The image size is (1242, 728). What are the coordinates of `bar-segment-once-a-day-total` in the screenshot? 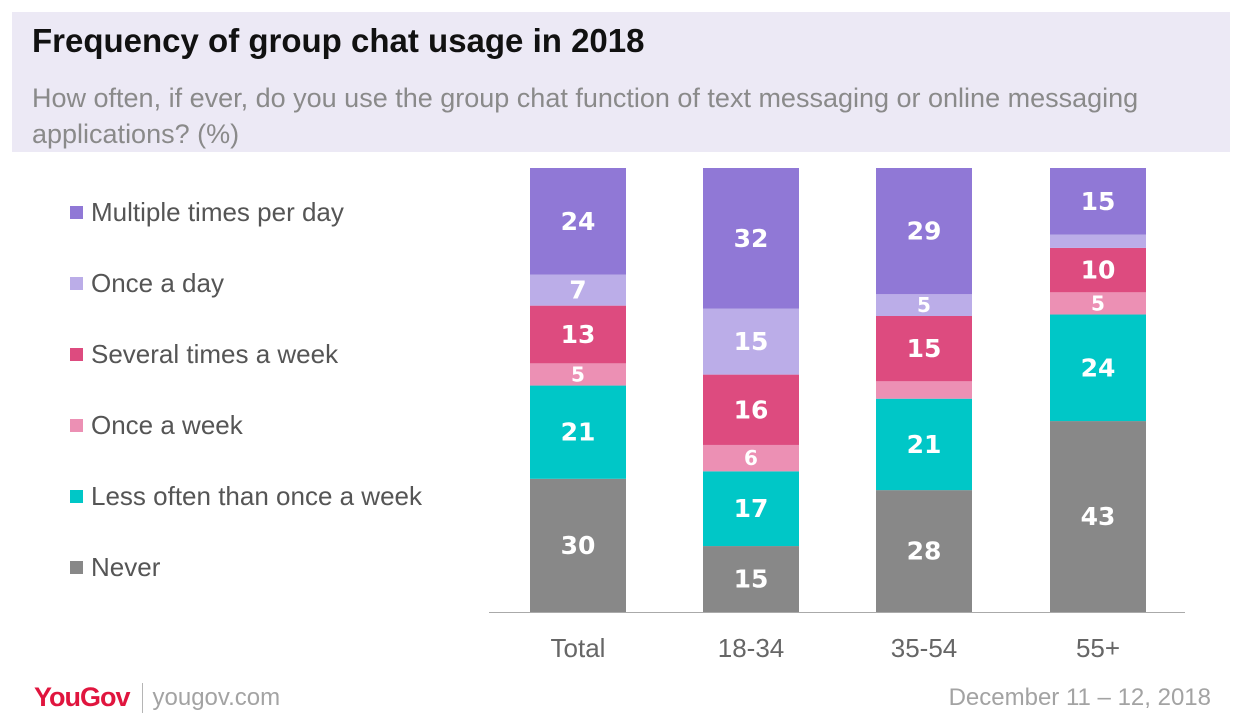 It's located at (578, 290).